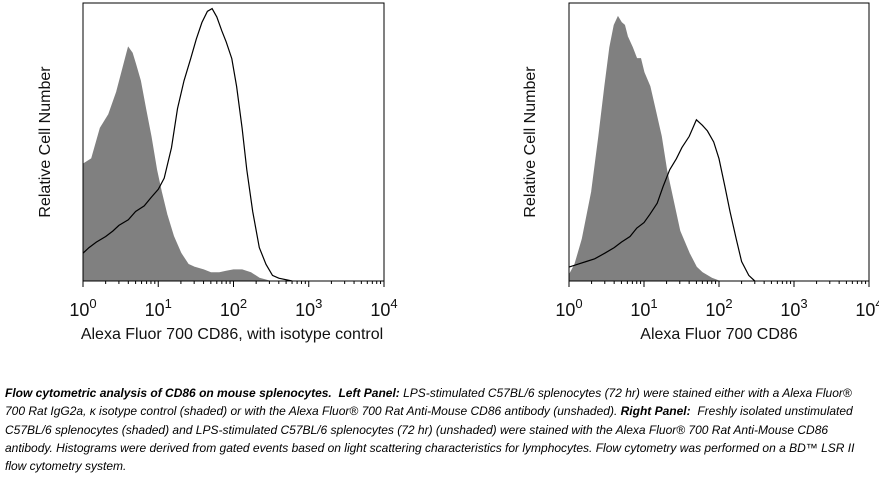 This screenshot has height=491, width=879. What do you see at coordinates (369, 393) in the screenshot?
I see `caption-left-label: Left Panel:` at bounding box center [369, 393].